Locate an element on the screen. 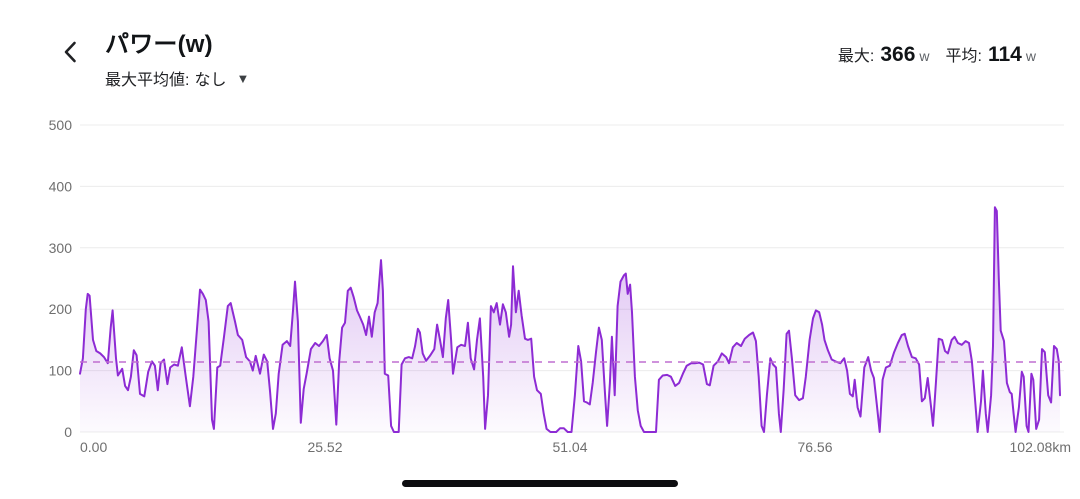 The height and width of the screenshot is (499, 1080). home-indicator is located at coordinates (540, 483).